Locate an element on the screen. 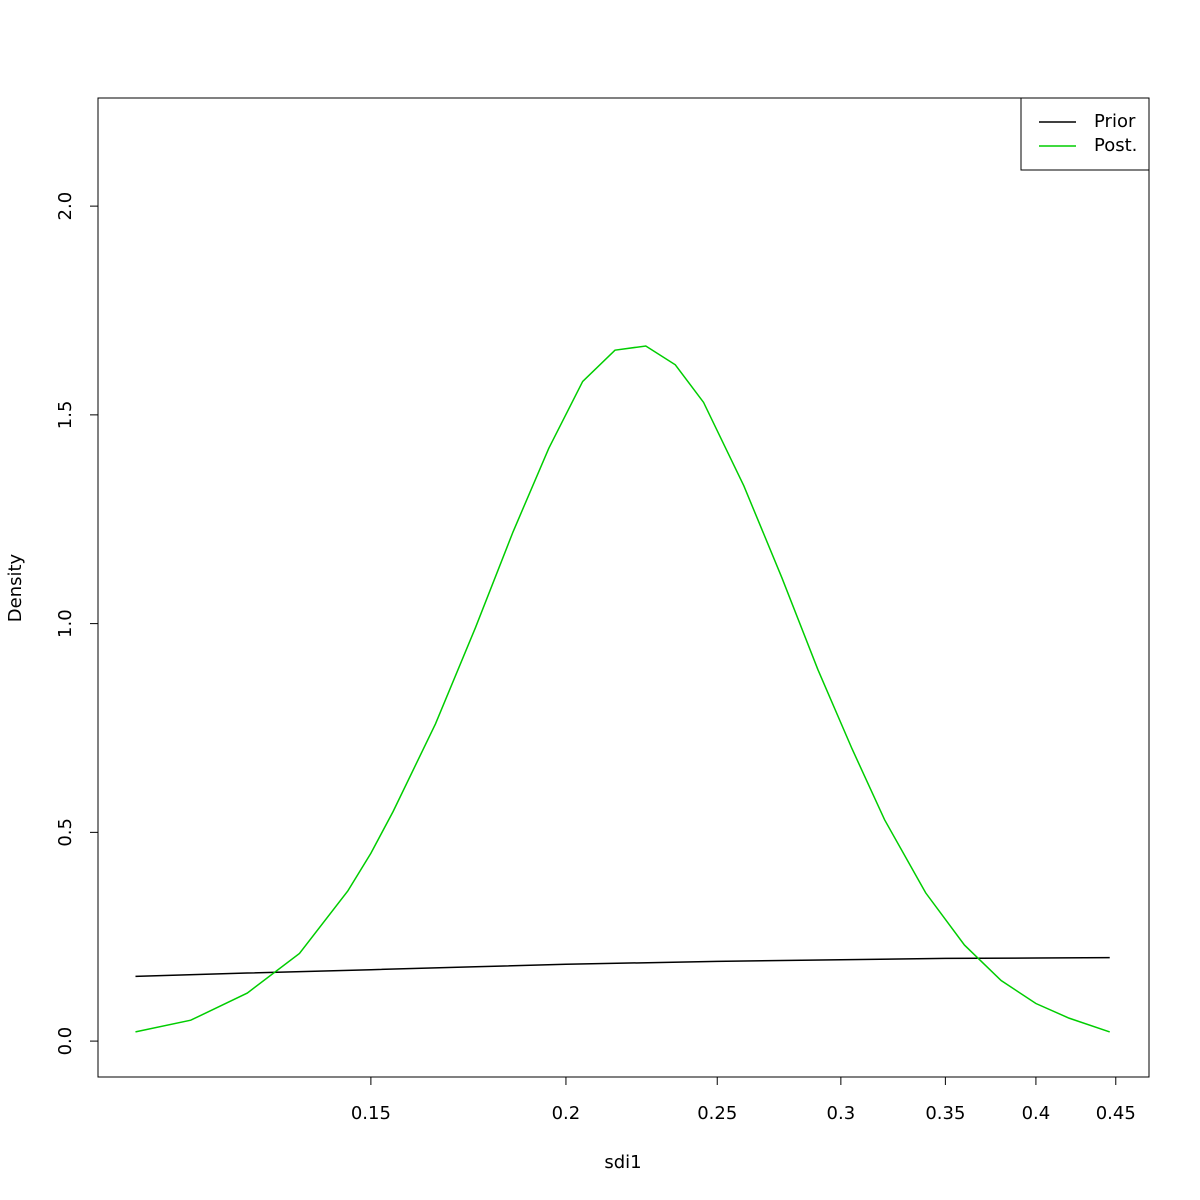  x-tick-label: 0.25 is located at coordinates (717, 1113).